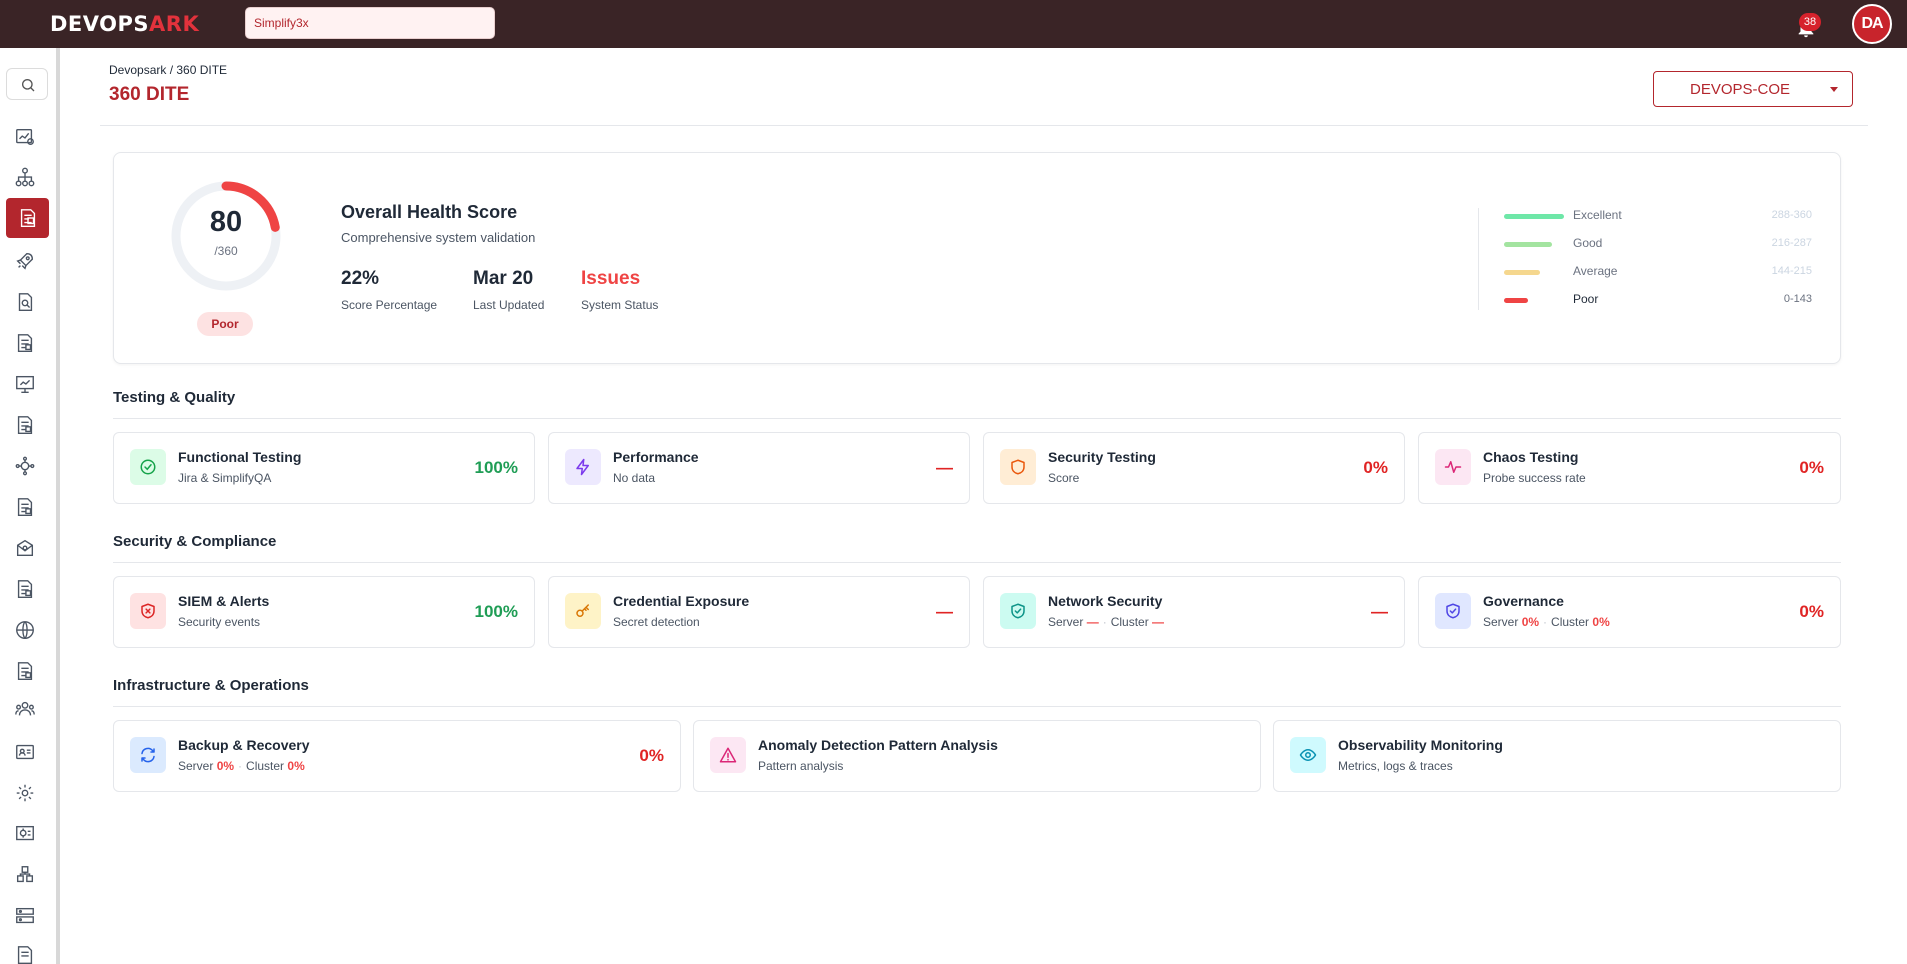 The image size is (1907, 964). Describe the element at coordinates (759, 468) in the screenshot. I see `metric-card-performance: Performance No data —` at that location.